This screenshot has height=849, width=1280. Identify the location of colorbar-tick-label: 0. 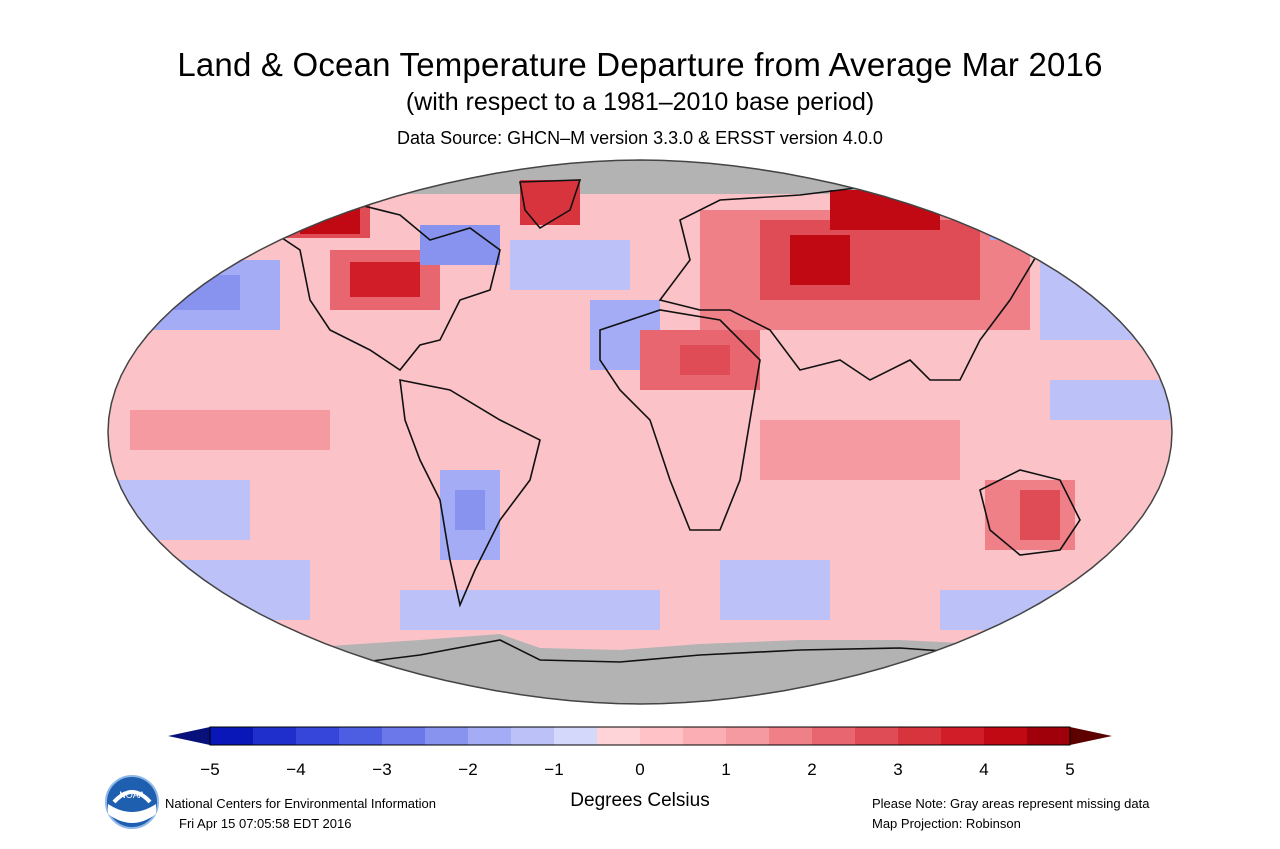
(640, 769).